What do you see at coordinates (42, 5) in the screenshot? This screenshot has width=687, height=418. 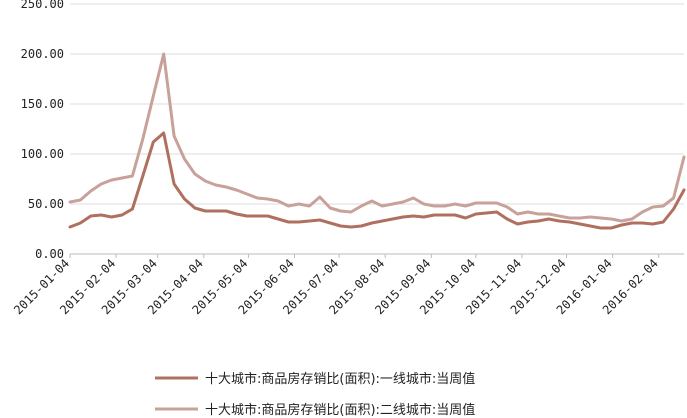 I see `y-tick-label: 250.00` at bounding box center [42, 5].